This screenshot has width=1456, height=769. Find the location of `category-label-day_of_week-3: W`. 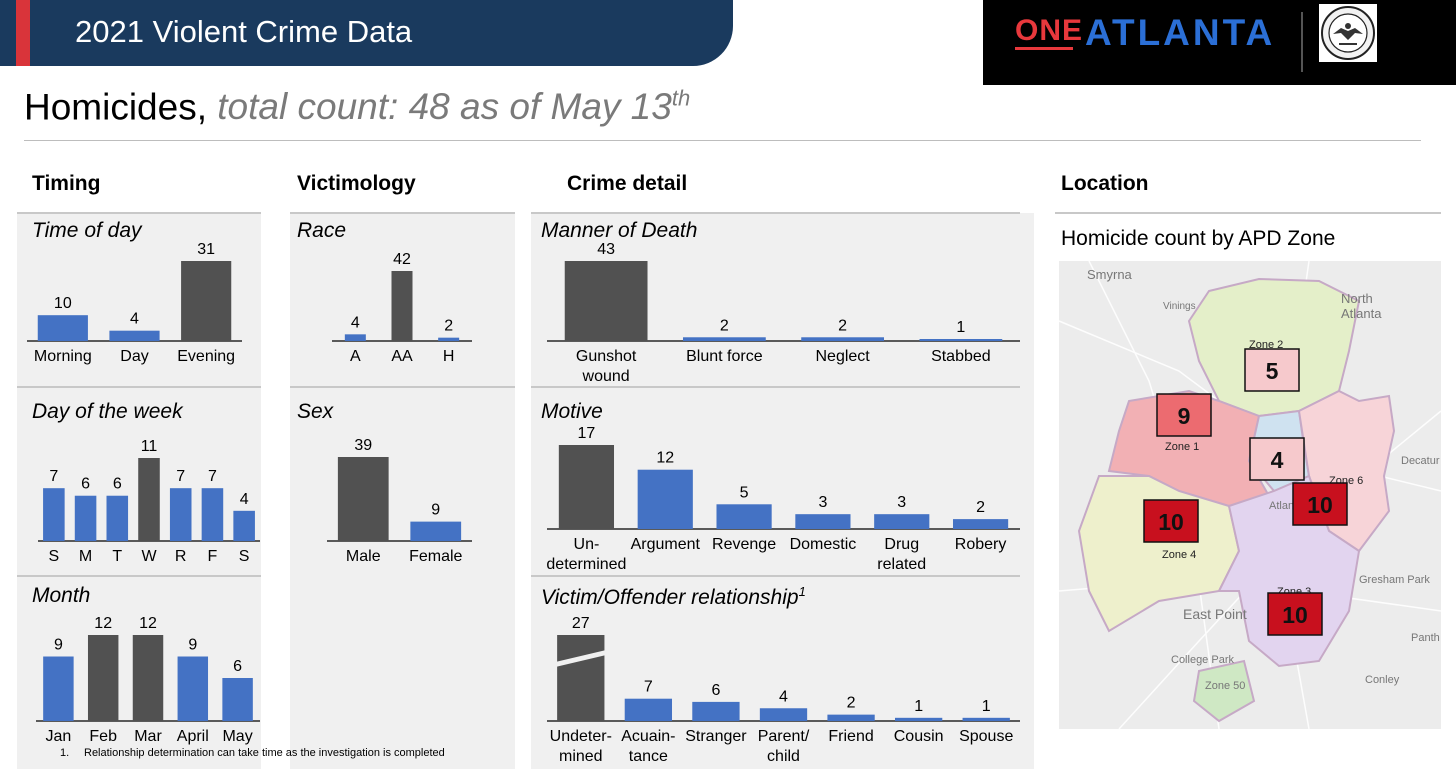

category-label-day_of_week-3: W is located at coordinates (149, 556).